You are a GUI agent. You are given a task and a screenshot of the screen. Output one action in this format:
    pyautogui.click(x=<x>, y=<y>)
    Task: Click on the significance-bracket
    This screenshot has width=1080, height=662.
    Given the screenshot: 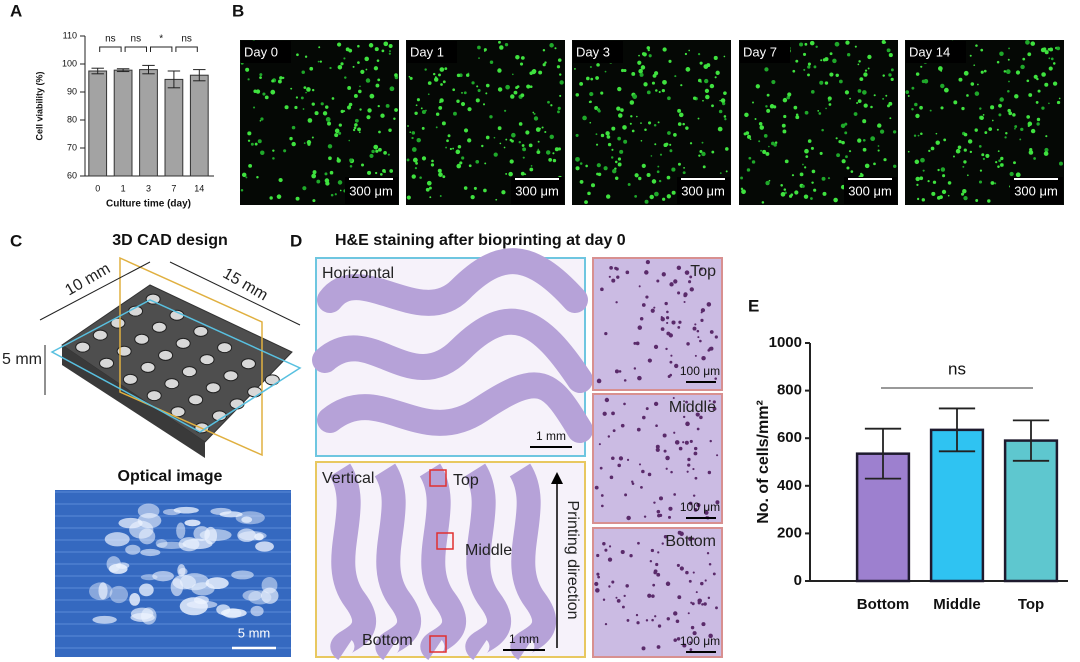 What is the action you would take?
    pyautogui.click(x=110, y=49)
    